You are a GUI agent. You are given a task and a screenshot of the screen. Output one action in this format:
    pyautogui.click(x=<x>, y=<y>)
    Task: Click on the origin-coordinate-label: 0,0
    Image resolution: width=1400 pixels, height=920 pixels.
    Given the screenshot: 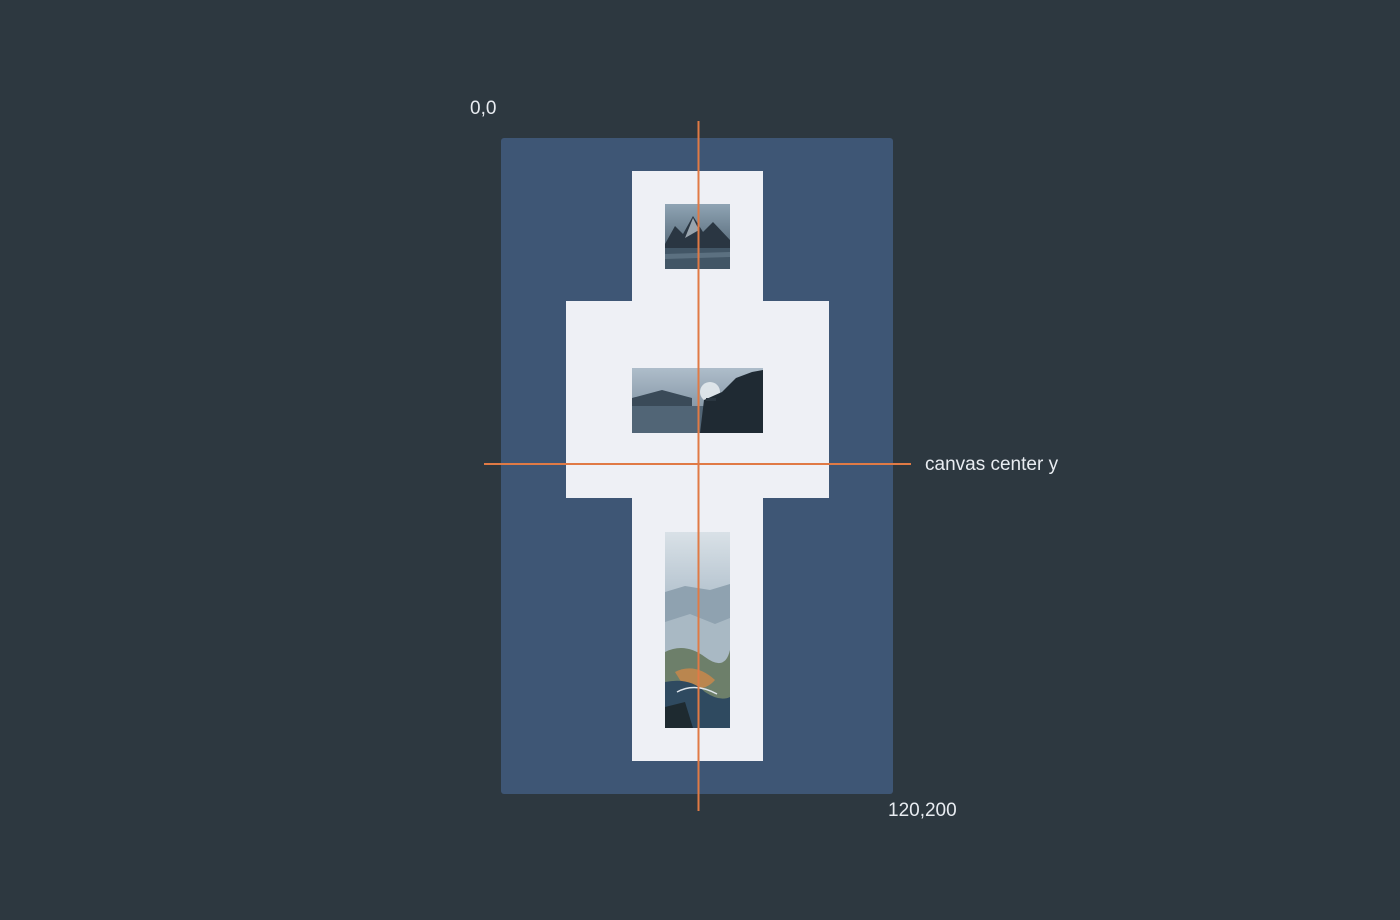 What is the action you would take?
    pyautogui.click(x=483, y=108)
    